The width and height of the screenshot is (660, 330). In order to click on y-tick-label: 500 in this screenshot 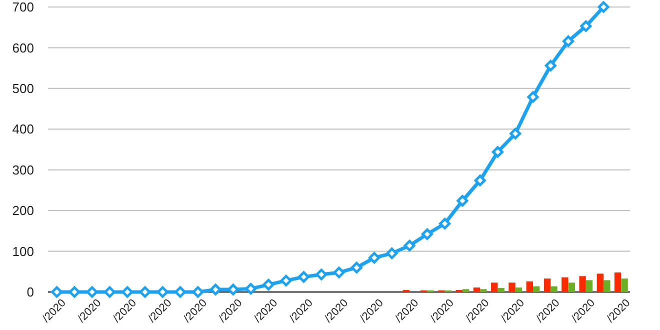, I will do `click(23, 88)`.